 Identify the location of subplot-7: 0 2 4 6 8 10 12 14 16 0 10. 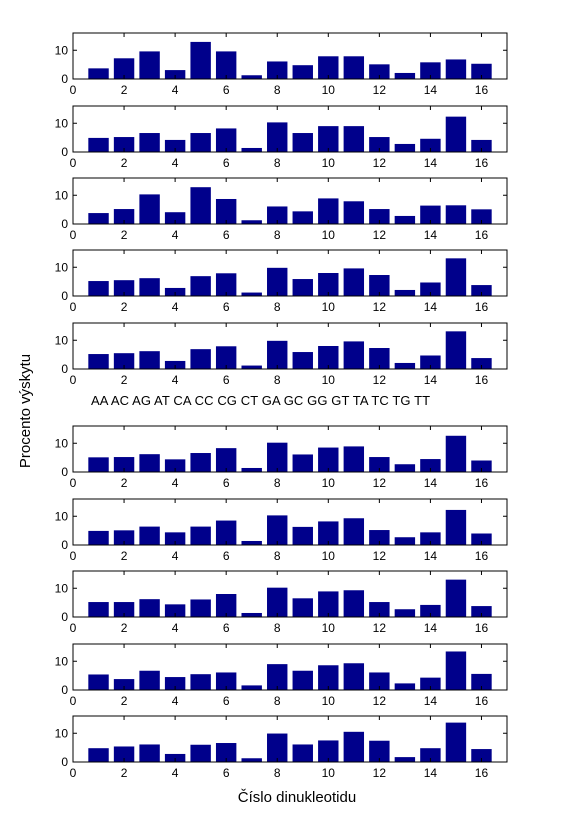
(281, 530).